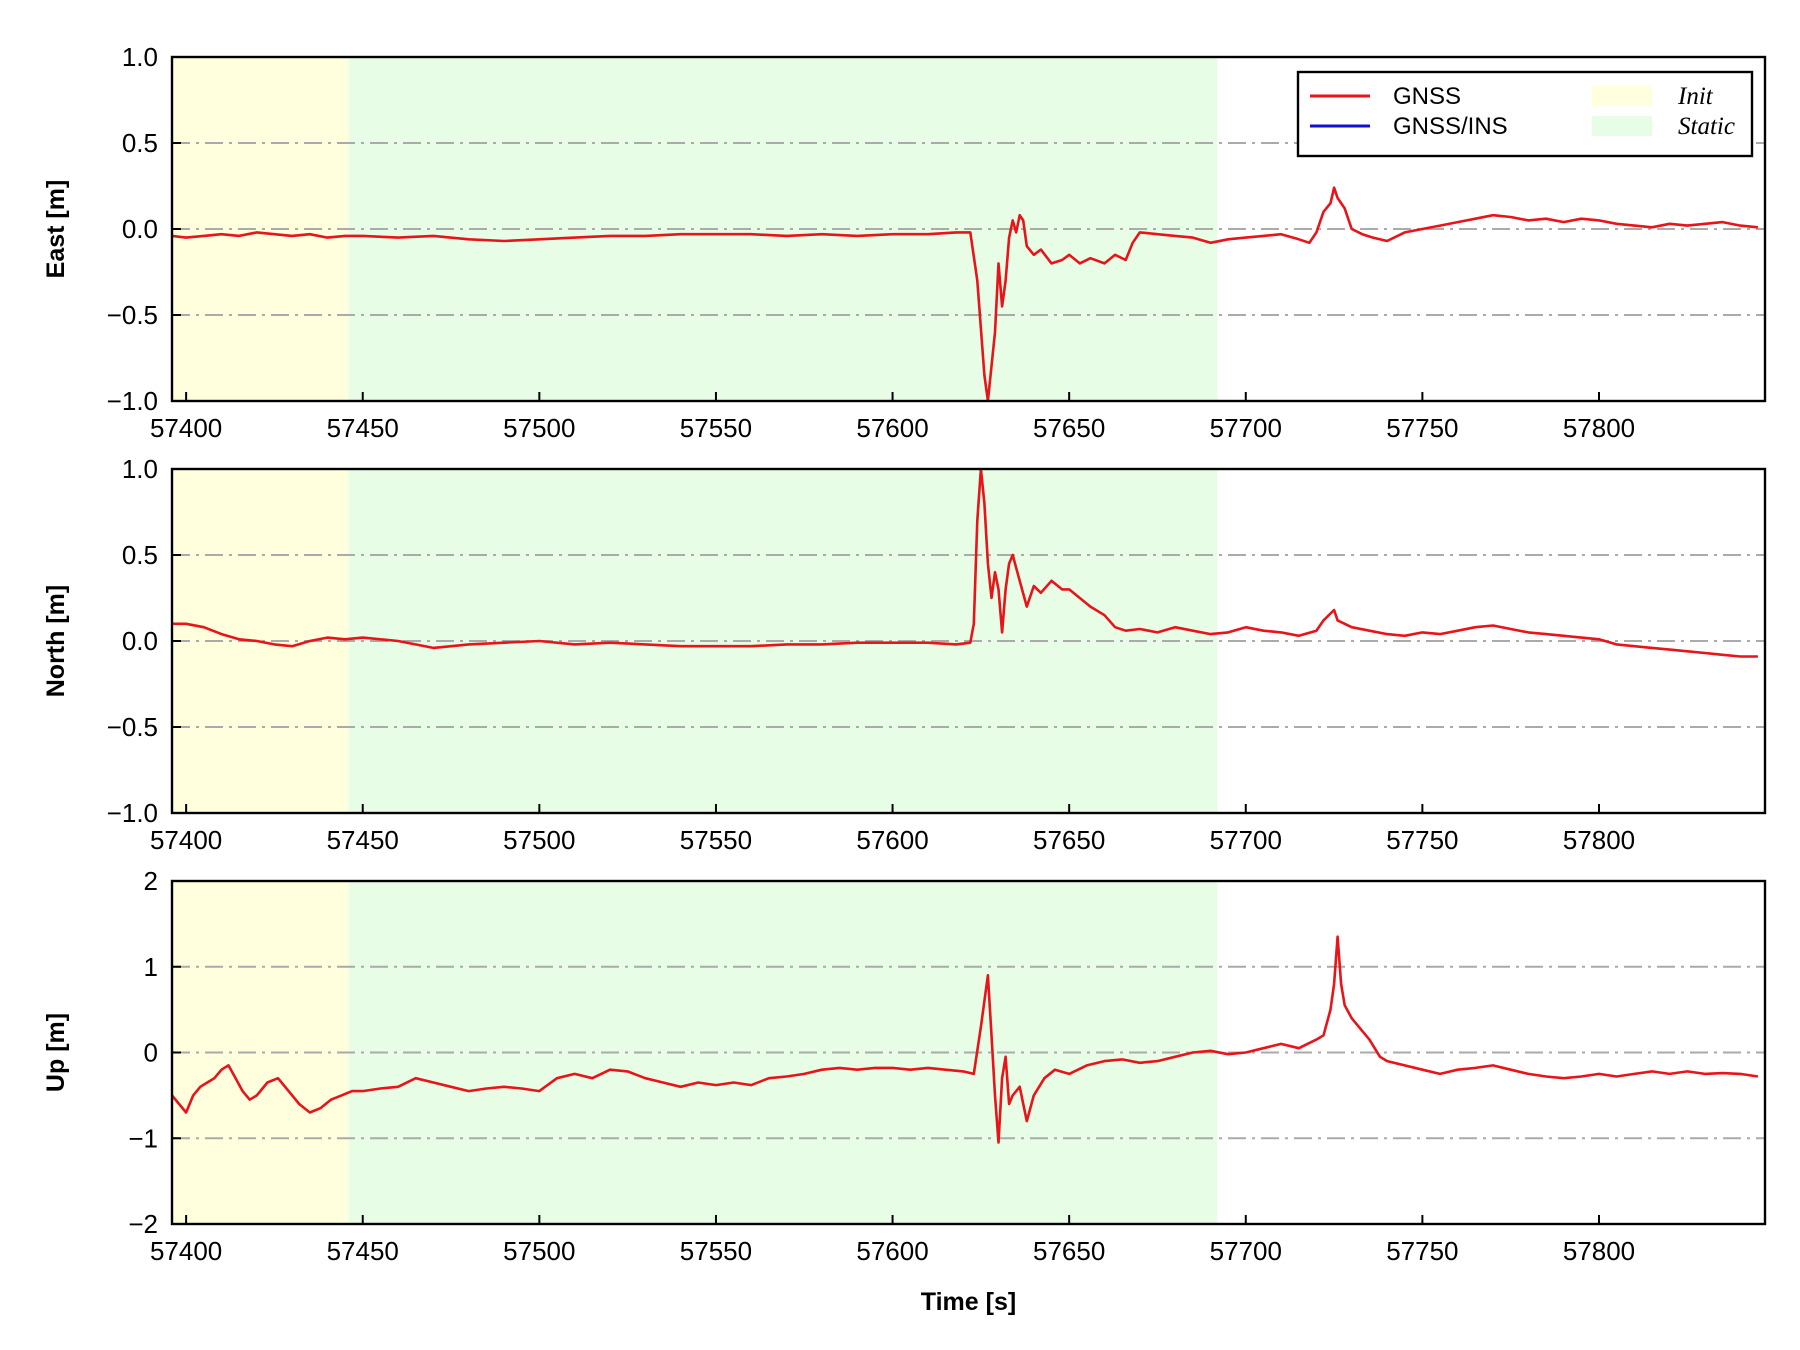 The width and height of the screenshot is (1800, 1350). Describe the element at coordinates (143, 1224) in the screenshot. I see `y-tick-label: −2` at that location.